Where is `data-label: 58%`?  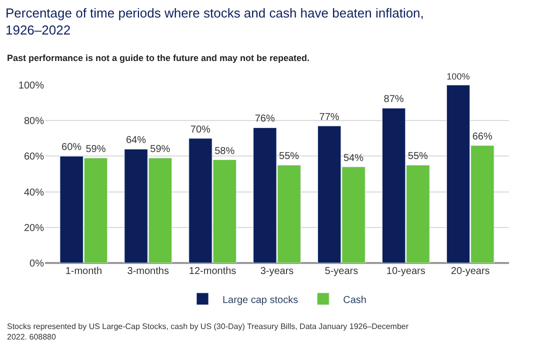 data-label: 58% is located at coordinates (224, 151).